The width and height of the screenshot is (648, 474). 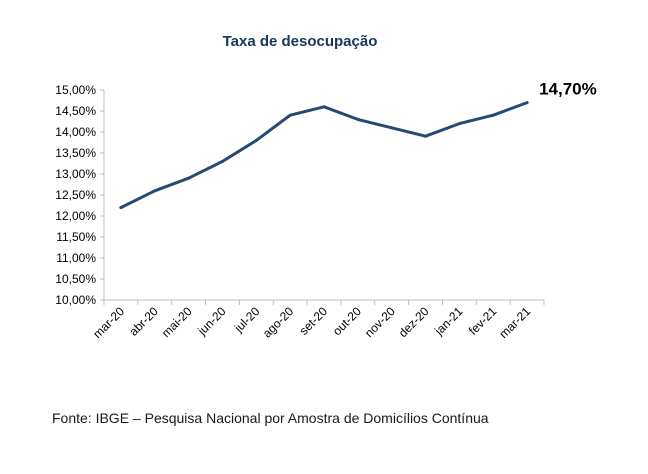 I want to click on y-tick-label: 11,00%, so click(x=76, y=258).